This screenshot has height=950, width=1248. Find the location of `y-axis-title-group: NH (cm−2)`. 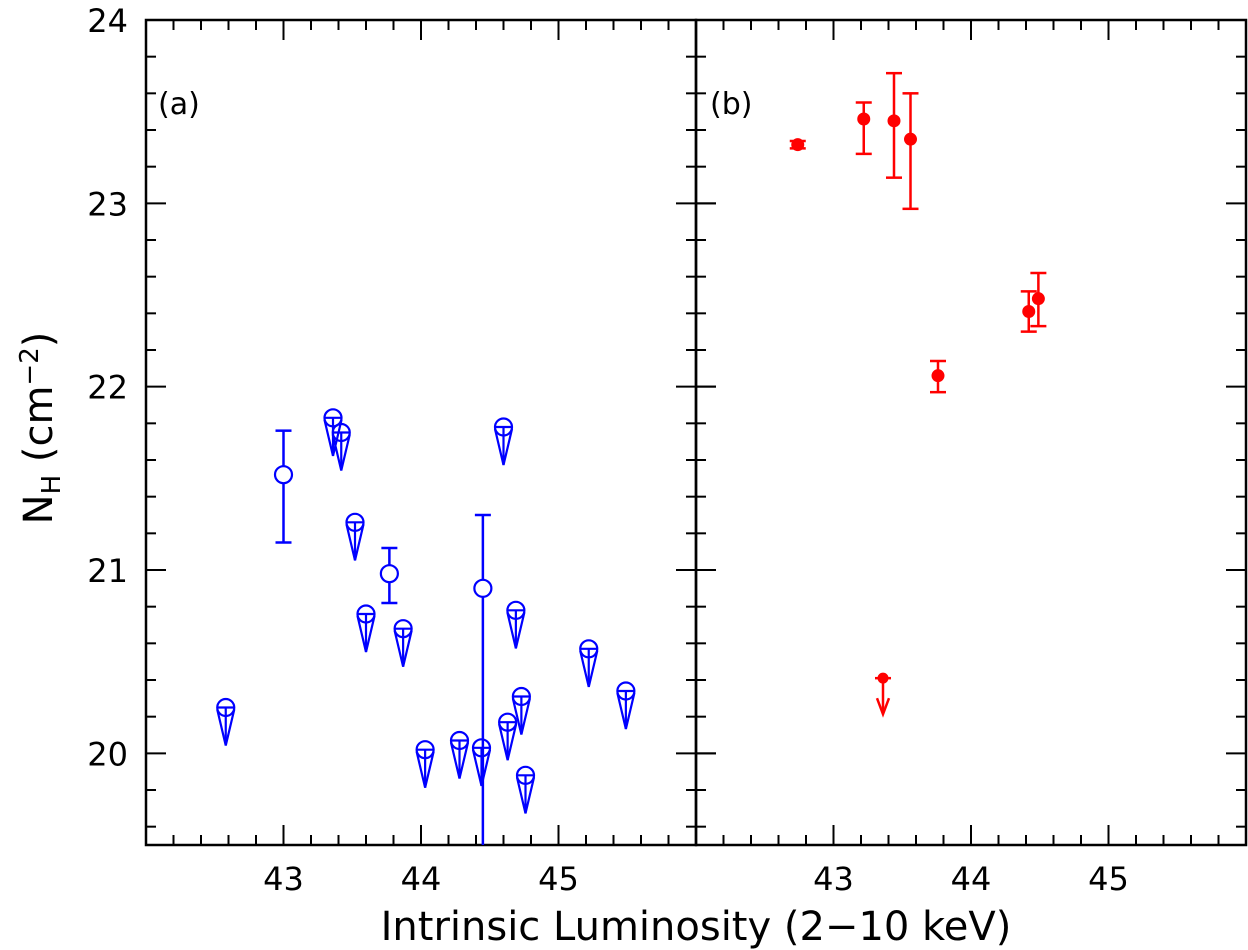

y-axis-title-group: NH (cm−2) is located at coordinates (41, 428).